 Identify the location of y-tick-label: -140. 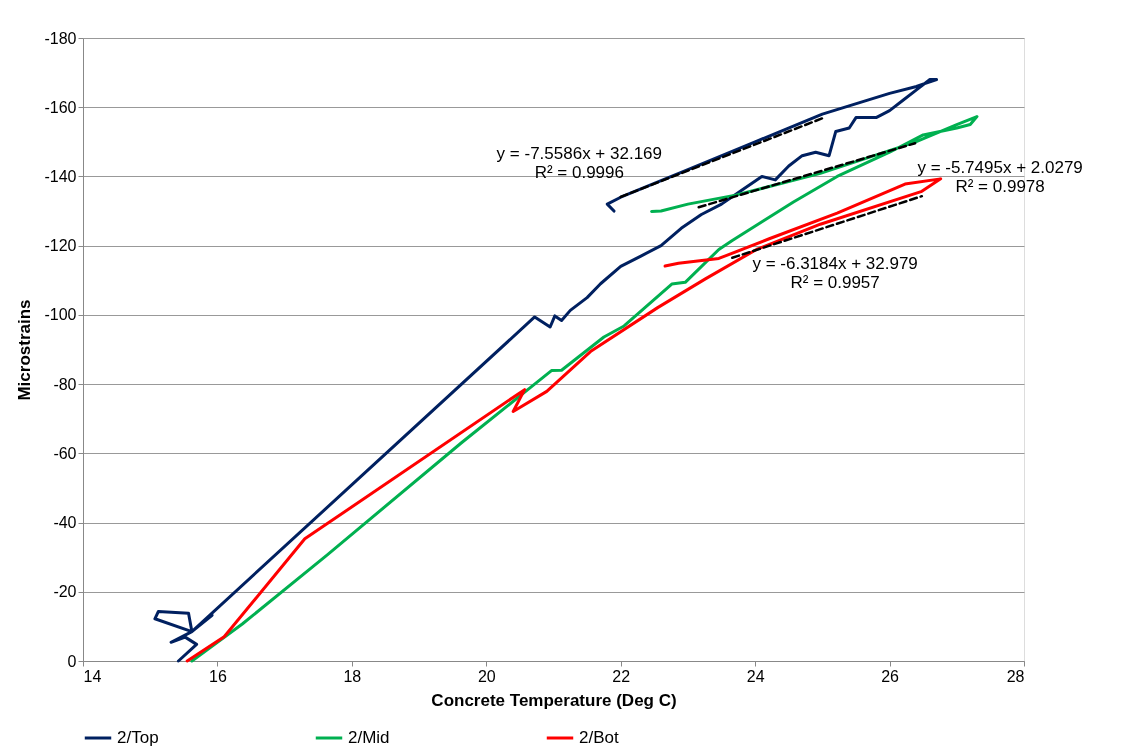
(60, 176).